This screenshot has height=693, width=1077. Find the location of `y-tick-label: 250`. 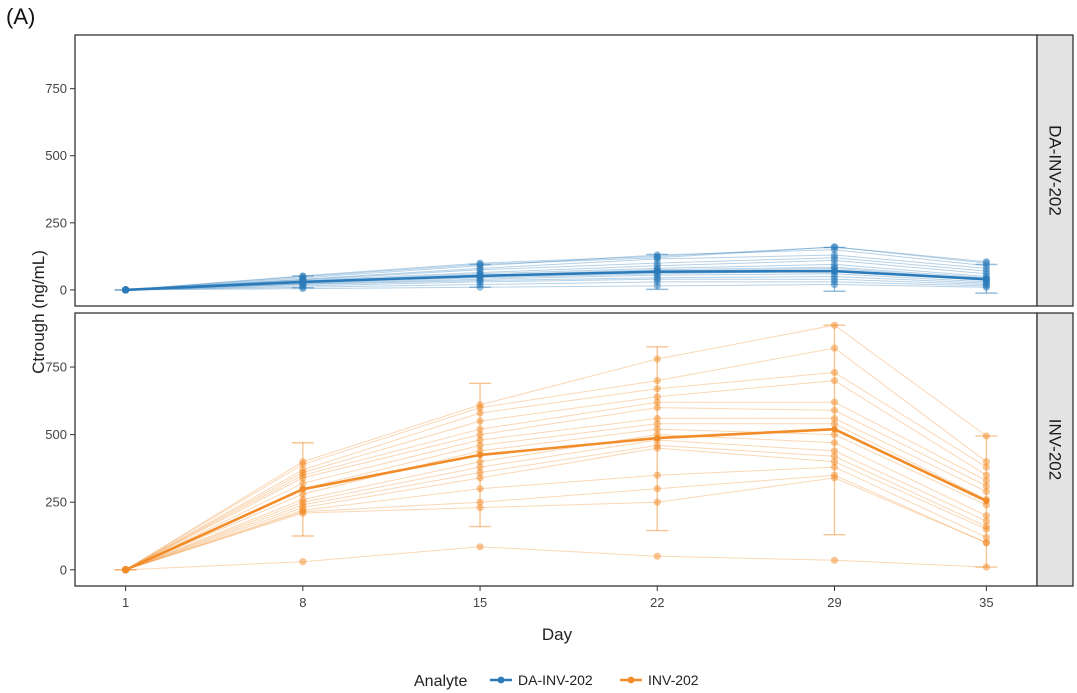

y-tick-label: 250 is located at coordinates (56, 502).